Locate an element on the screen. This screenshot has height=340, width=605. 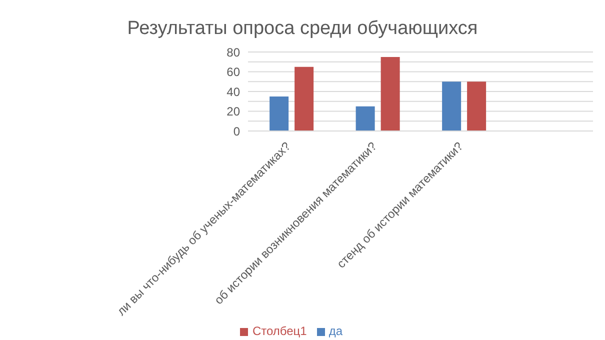
y-tick-label: 40 is located at coordinates (233, 91).